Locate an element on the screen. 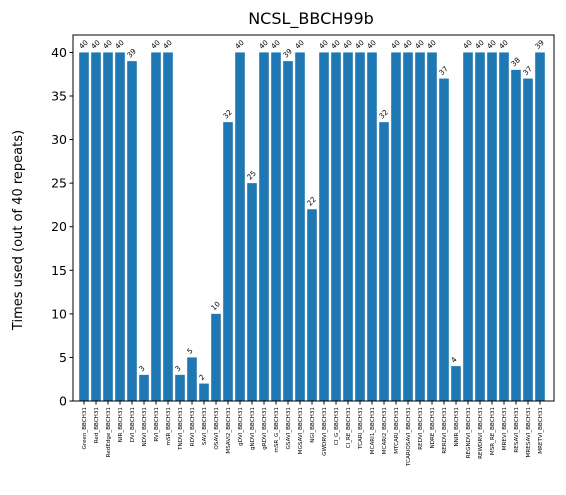  data-label: 25 is located at coordinates (251, 175).